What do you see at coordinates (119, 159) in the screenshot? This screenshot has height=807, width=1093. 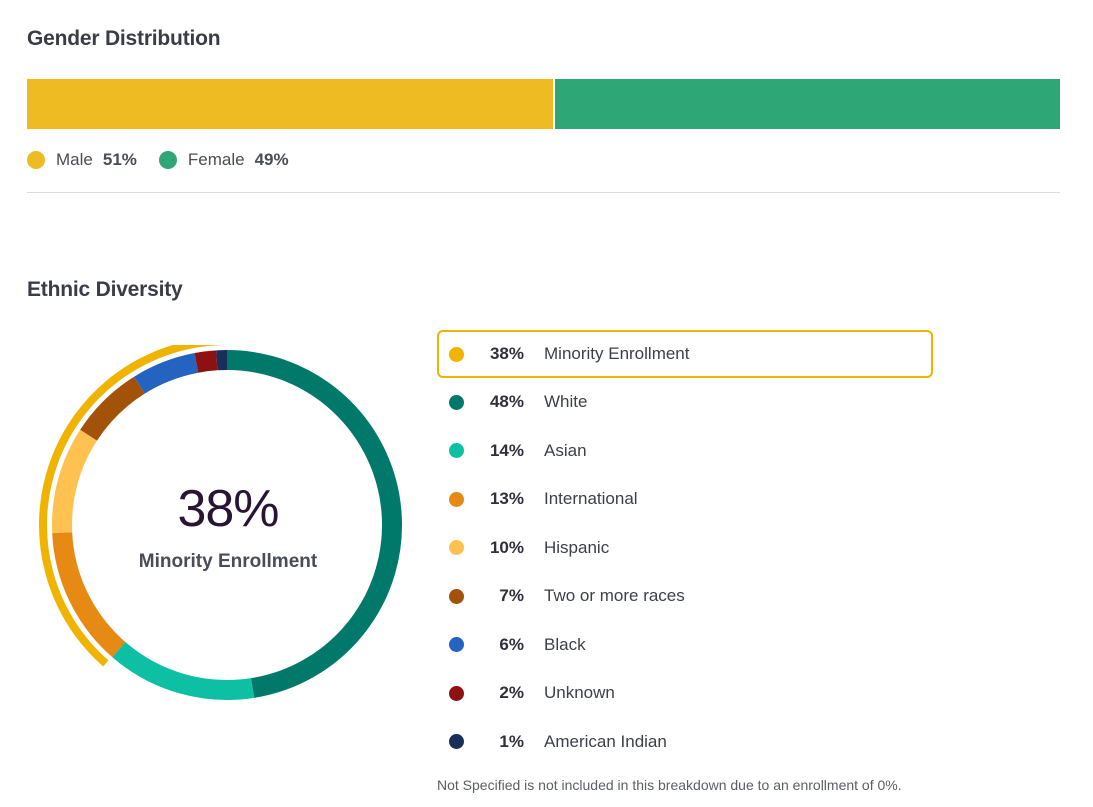 I see `gender-legend-pct: 51%` at bounding box center [119, 159].